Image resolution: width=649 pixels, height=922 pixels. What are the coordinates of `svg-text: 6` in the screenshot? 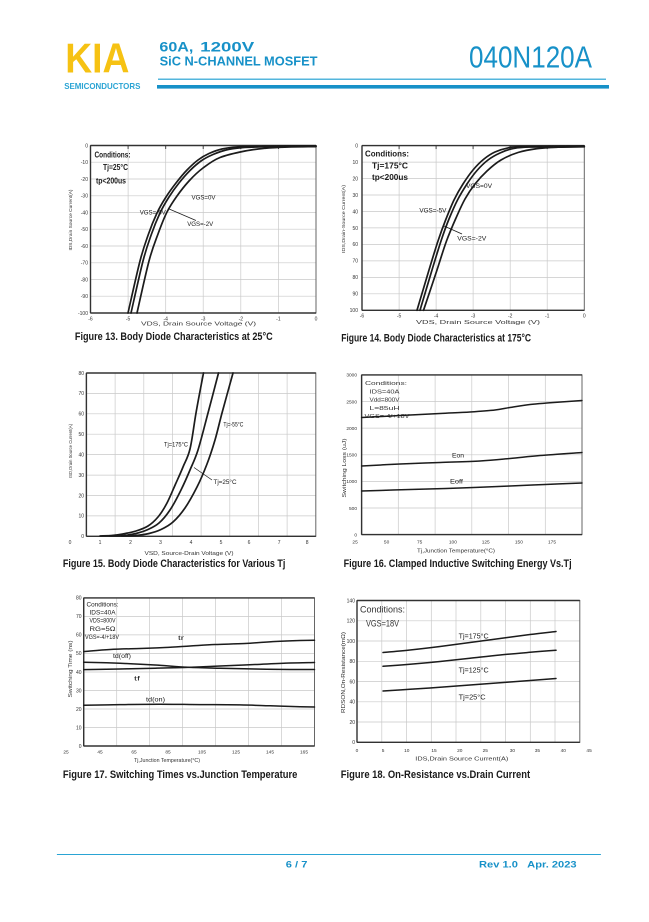 It's located at (249, 543).